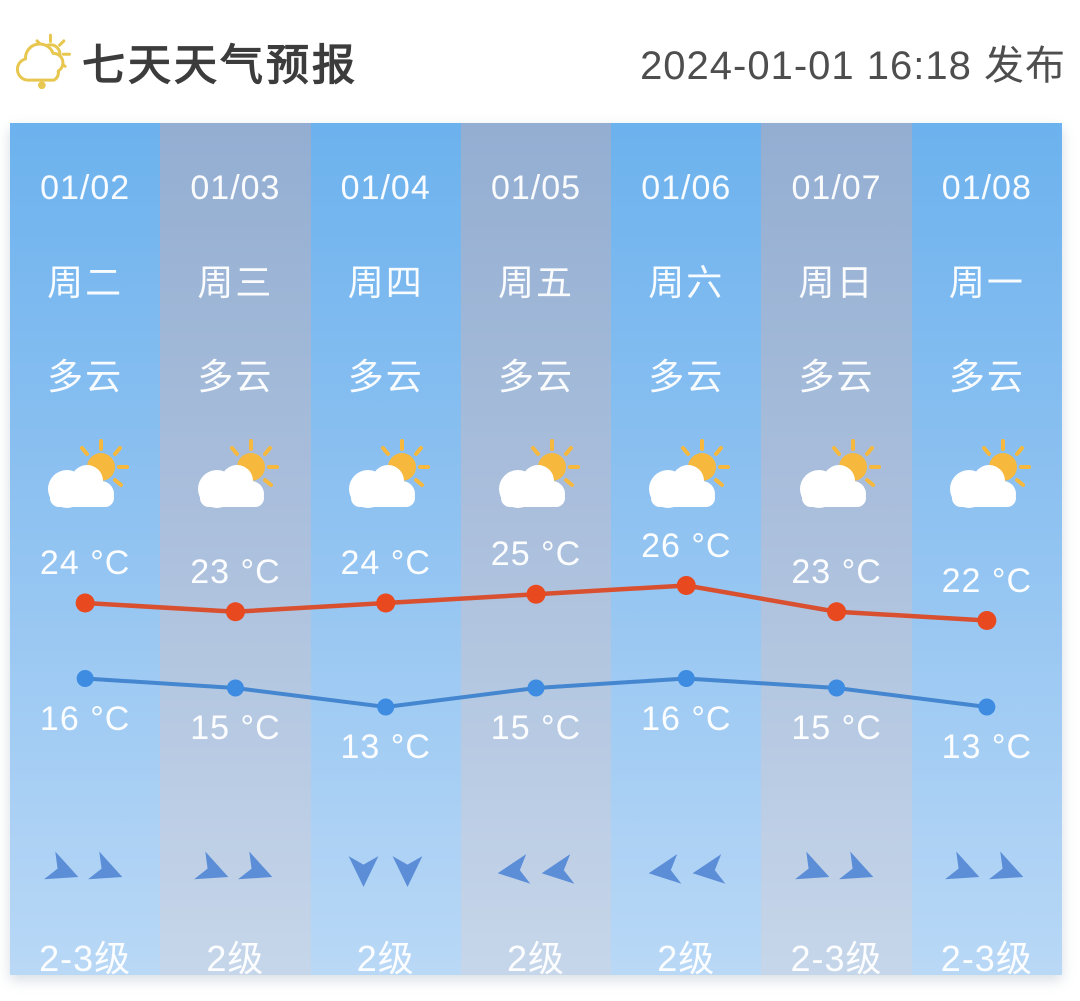 The image size is (1080, 1001). I want to click on weekday-label: 周日, so click(836, 282).